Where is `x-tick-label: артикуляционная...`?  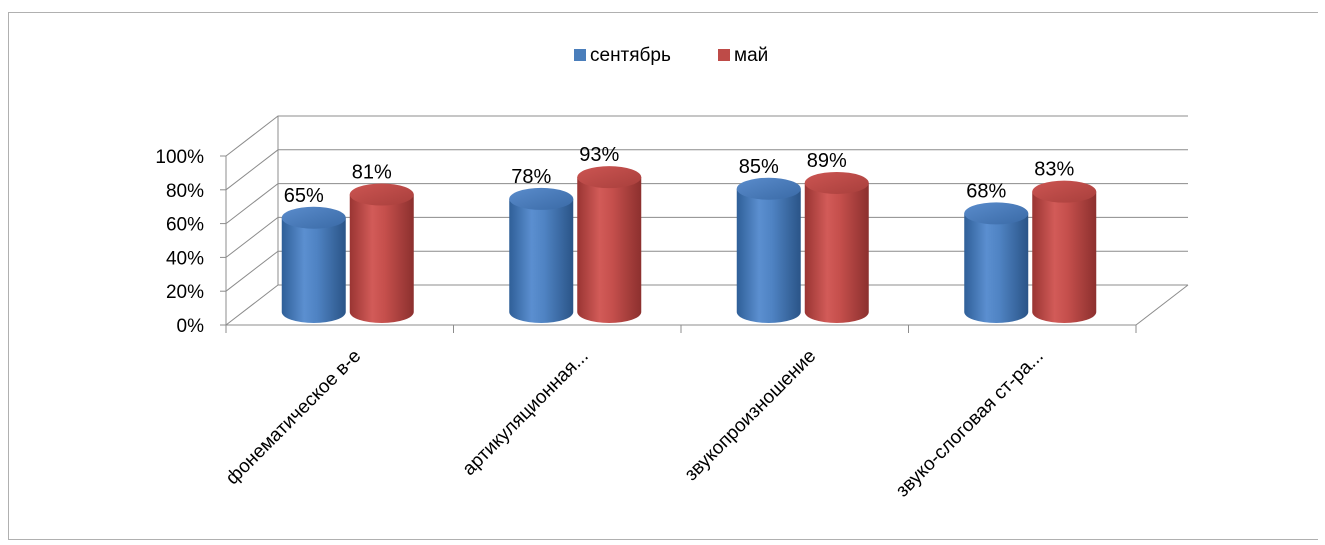 x-tick-label: артикуляционная... is located at coordinates (526, 413).